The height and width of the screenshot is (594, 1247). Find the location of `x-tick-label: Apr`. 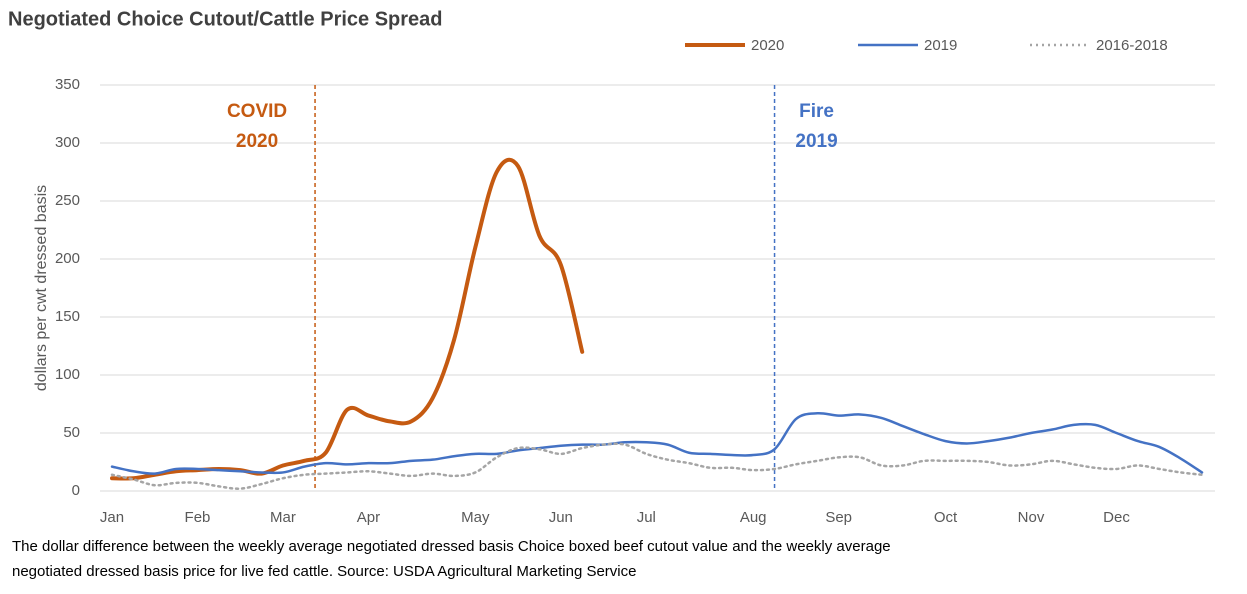

x-tick-label: Apr is located at coordinates (368, 517).